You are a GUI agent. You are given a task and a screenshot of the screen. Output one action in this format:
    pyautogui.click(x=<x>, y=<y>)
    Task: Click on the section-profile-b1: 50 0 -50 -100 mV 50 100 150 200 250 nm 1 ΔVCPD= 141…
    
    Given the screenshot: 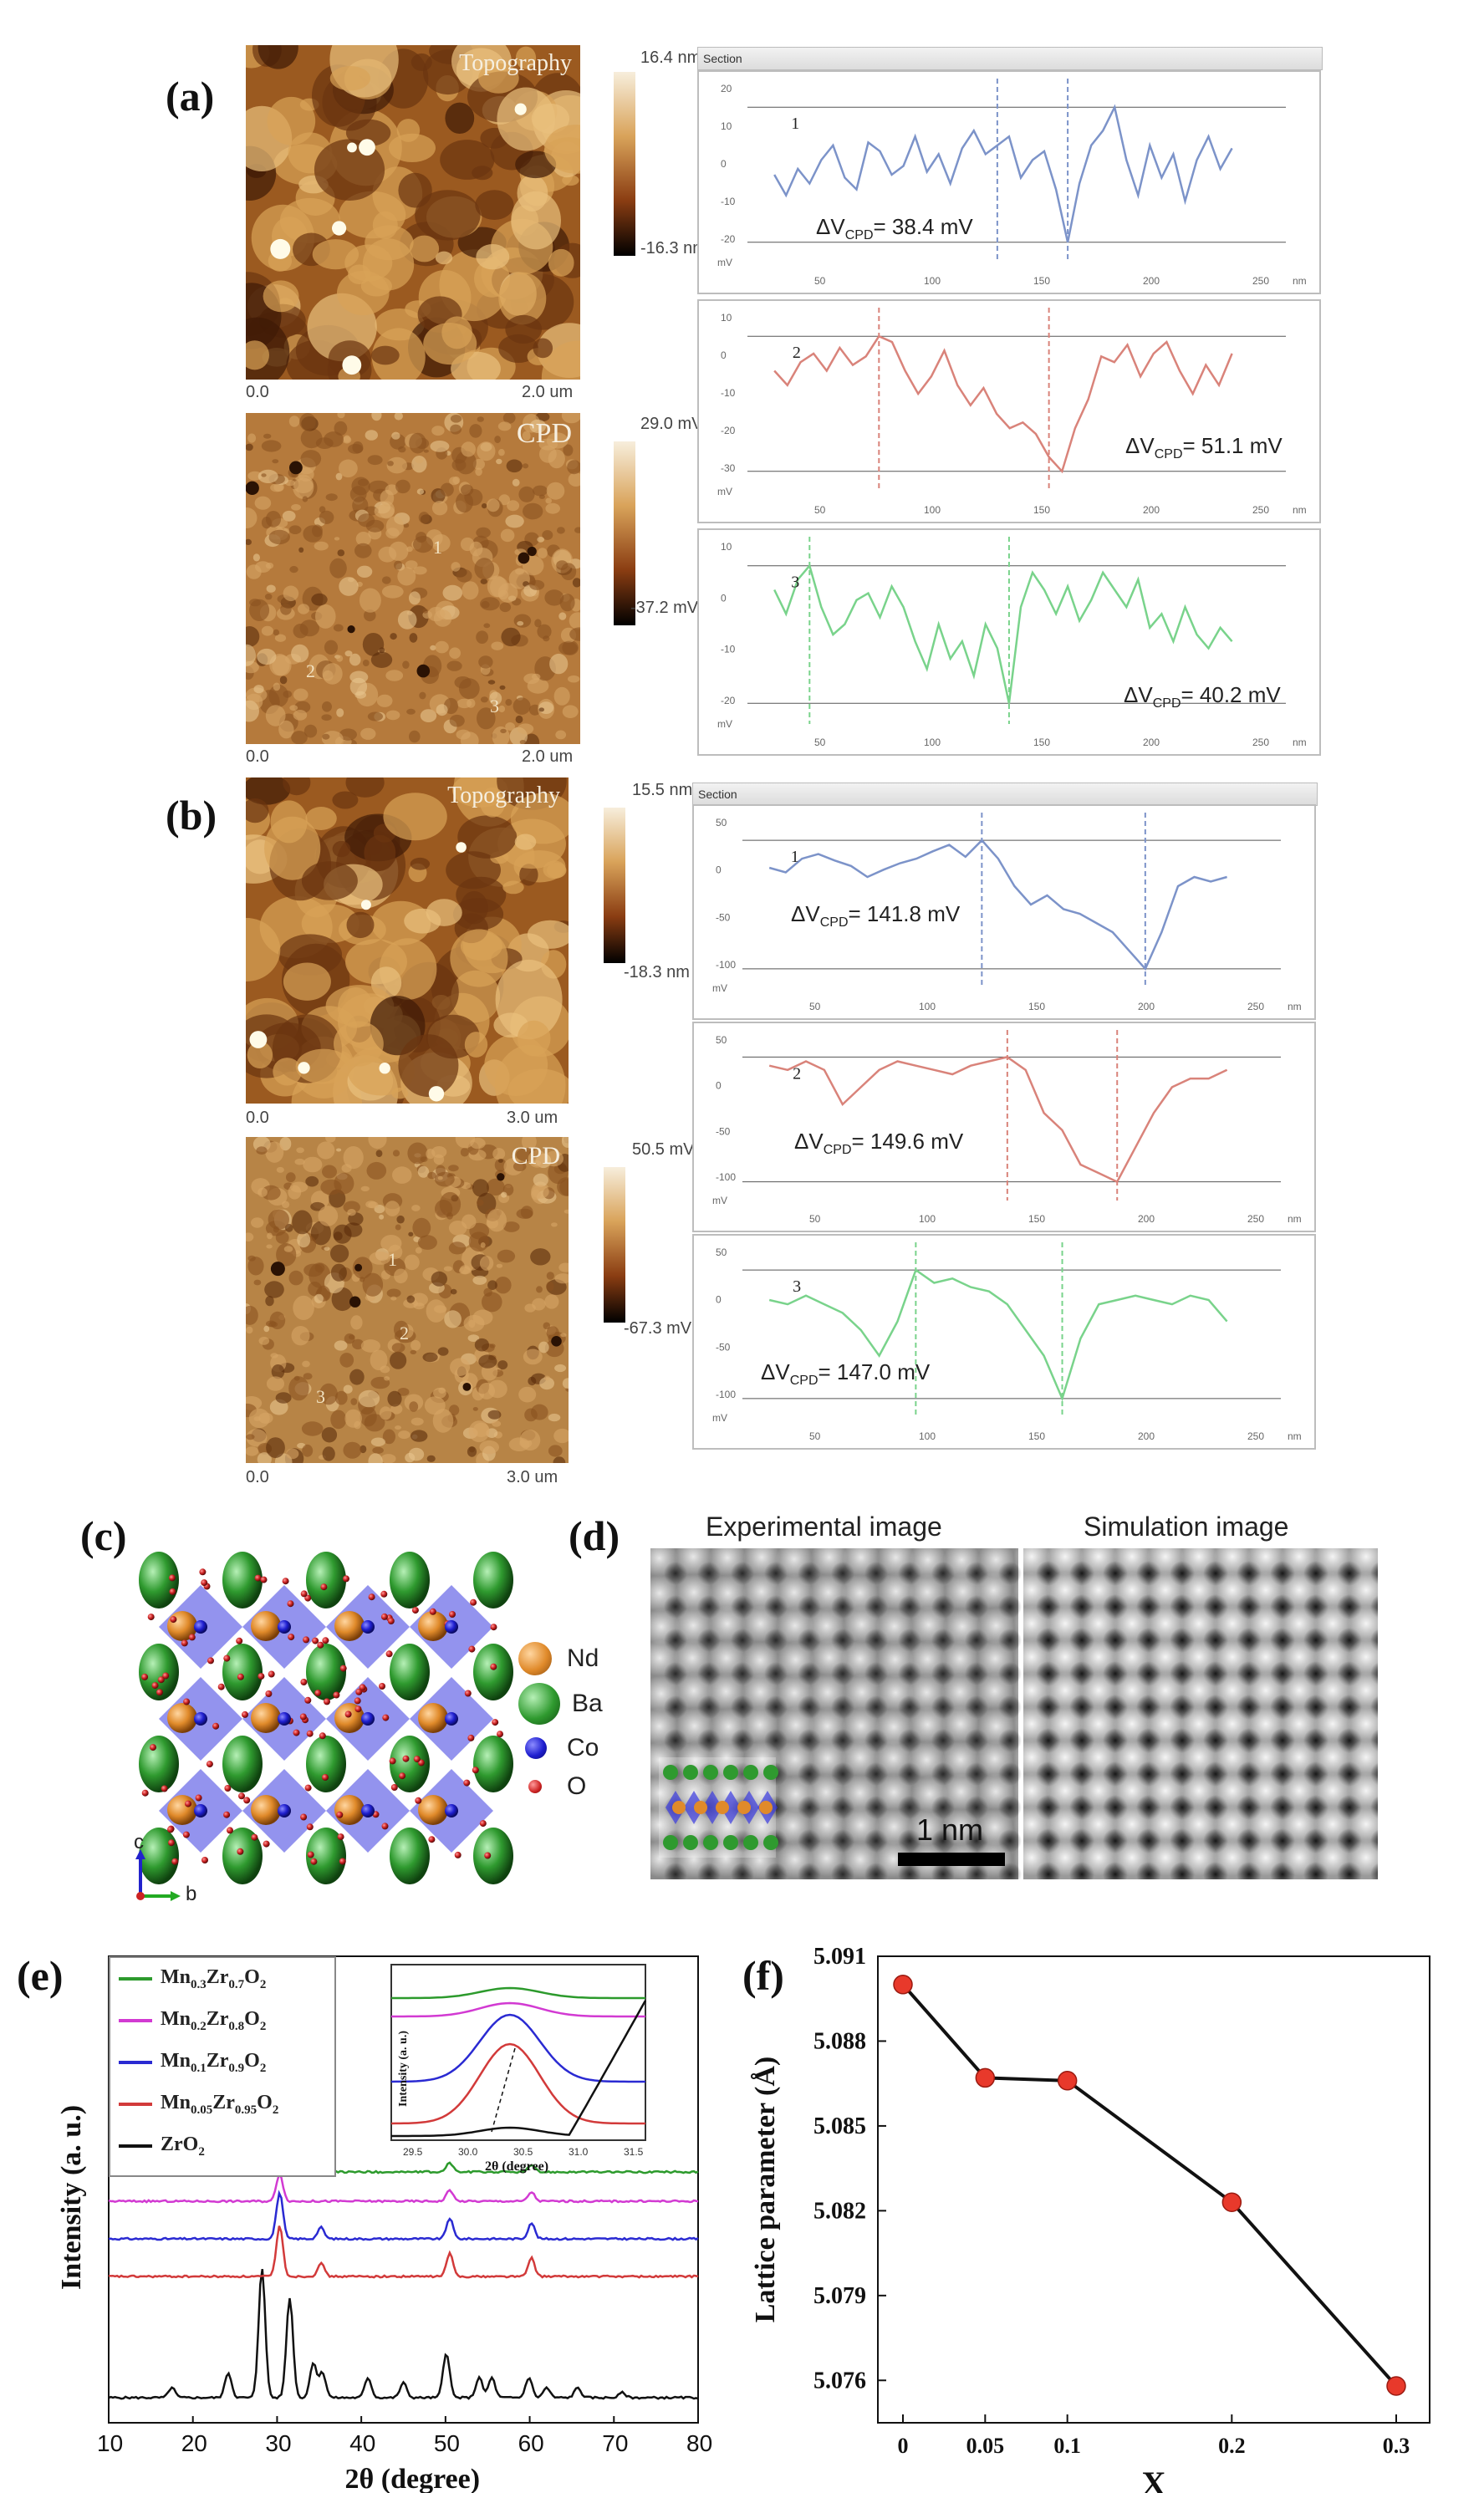 What is the action you would take?
    pyautogui.click(x=1004, y=912)
    